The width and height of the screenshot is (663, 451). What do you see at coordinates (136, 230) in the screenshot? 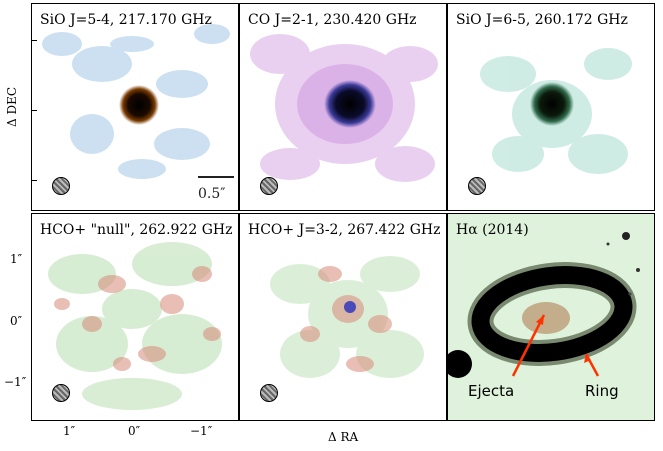
I see `panel-title: HCO+ "null", 262.922 GHz` at bounding box center [136, 230].